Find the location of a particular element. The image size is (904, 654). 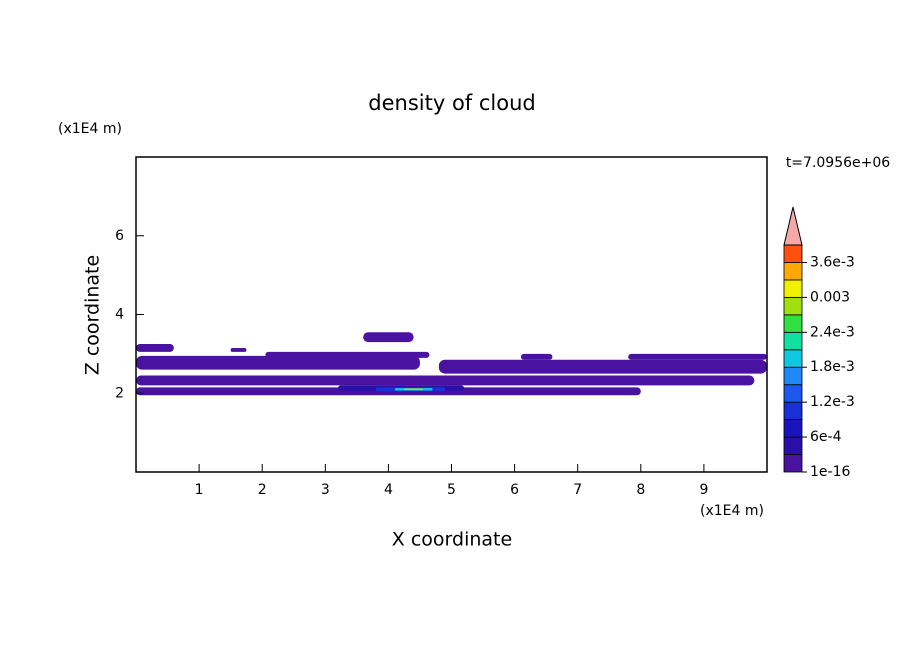

x-tick-label: 4 is located at coordinates (388, 490).